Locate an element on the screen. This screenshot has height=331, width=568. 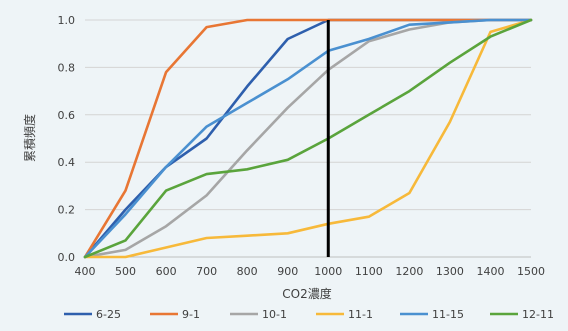
x-tick-label: 1100 is located at coordinates (369, 271).